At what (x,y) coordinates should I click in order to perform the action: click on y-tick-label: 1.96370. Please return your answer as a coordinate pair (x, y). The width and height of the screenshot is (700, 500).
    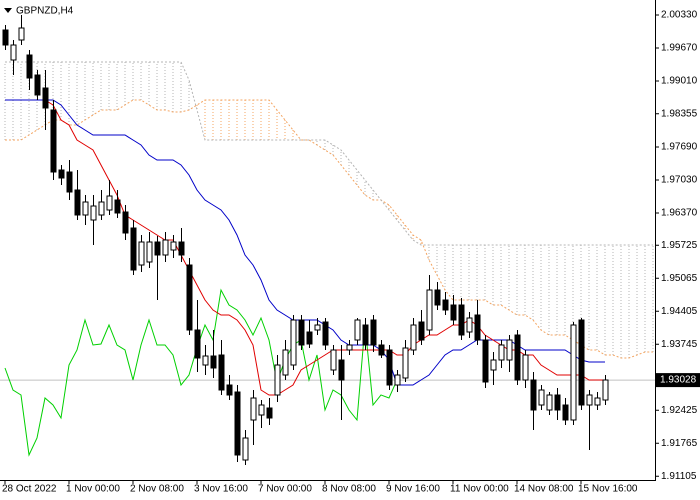
    Looking at the image, I should click on (679, 213).